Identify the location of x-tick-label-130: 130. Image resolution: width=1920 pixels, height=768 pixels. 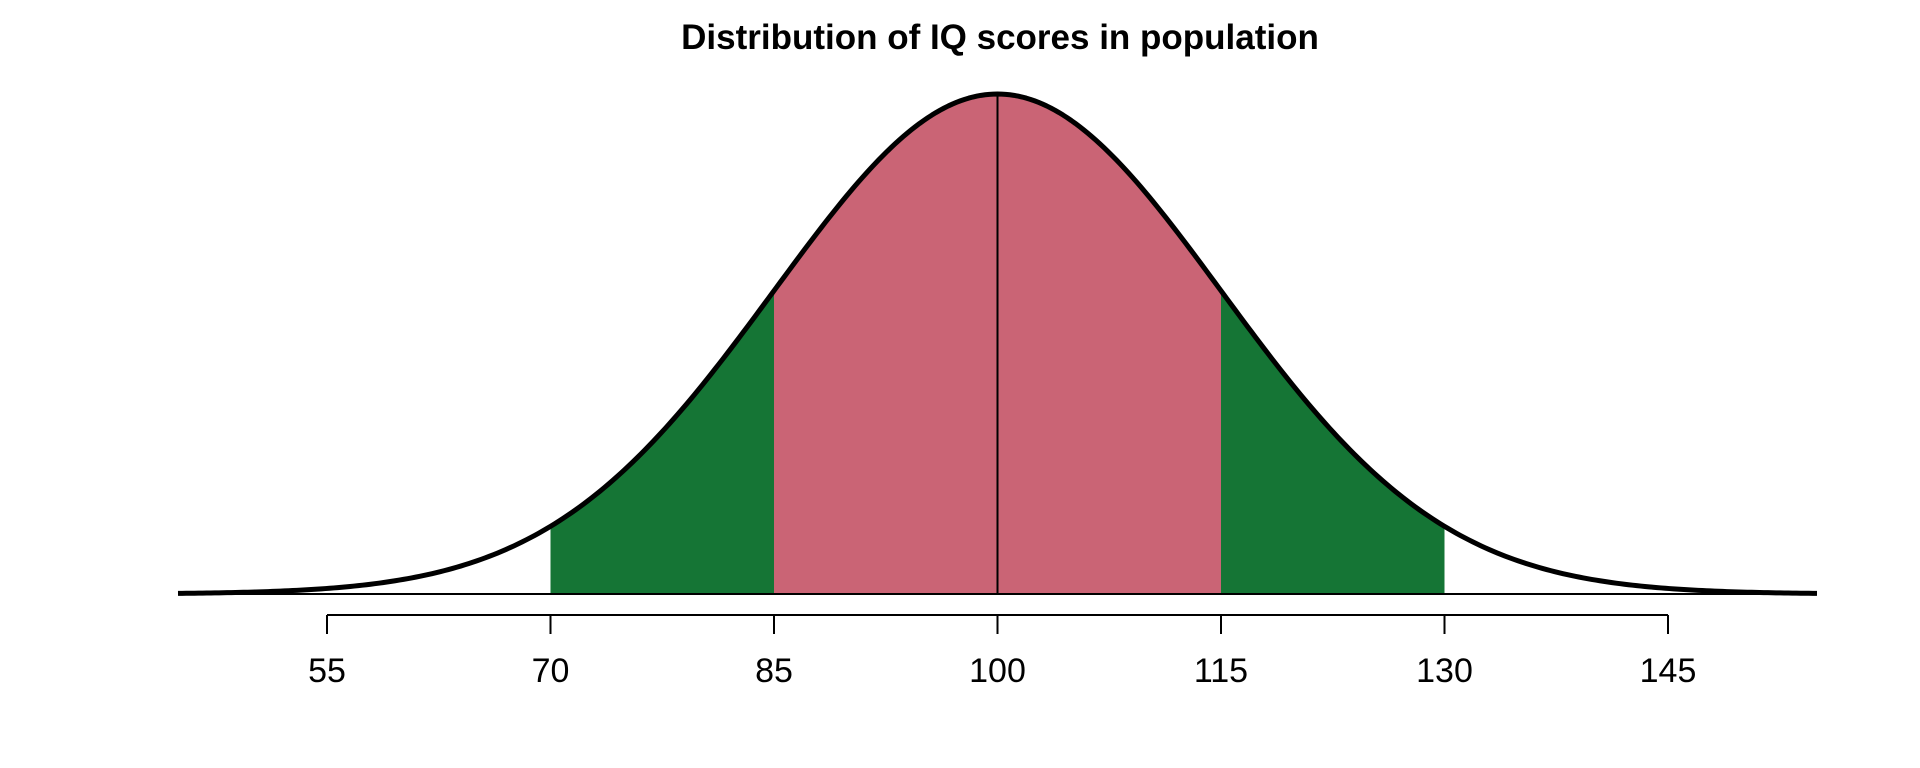
(1444, 671).